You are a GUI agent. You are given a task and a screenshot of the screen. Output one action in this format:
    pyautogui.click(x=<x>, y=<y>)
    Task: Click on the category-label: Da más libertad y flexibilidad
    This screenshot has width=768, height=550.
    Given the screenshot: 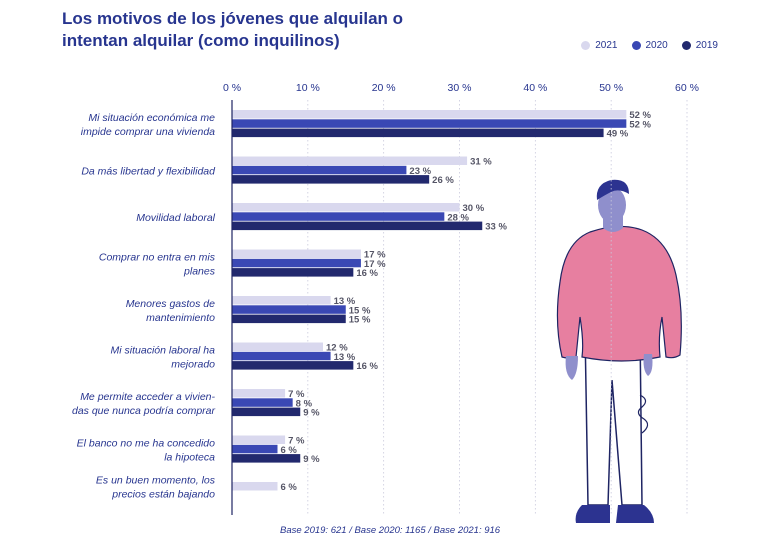 What is the action you would take?
    pyautogui.click(x=148, y=171)
    